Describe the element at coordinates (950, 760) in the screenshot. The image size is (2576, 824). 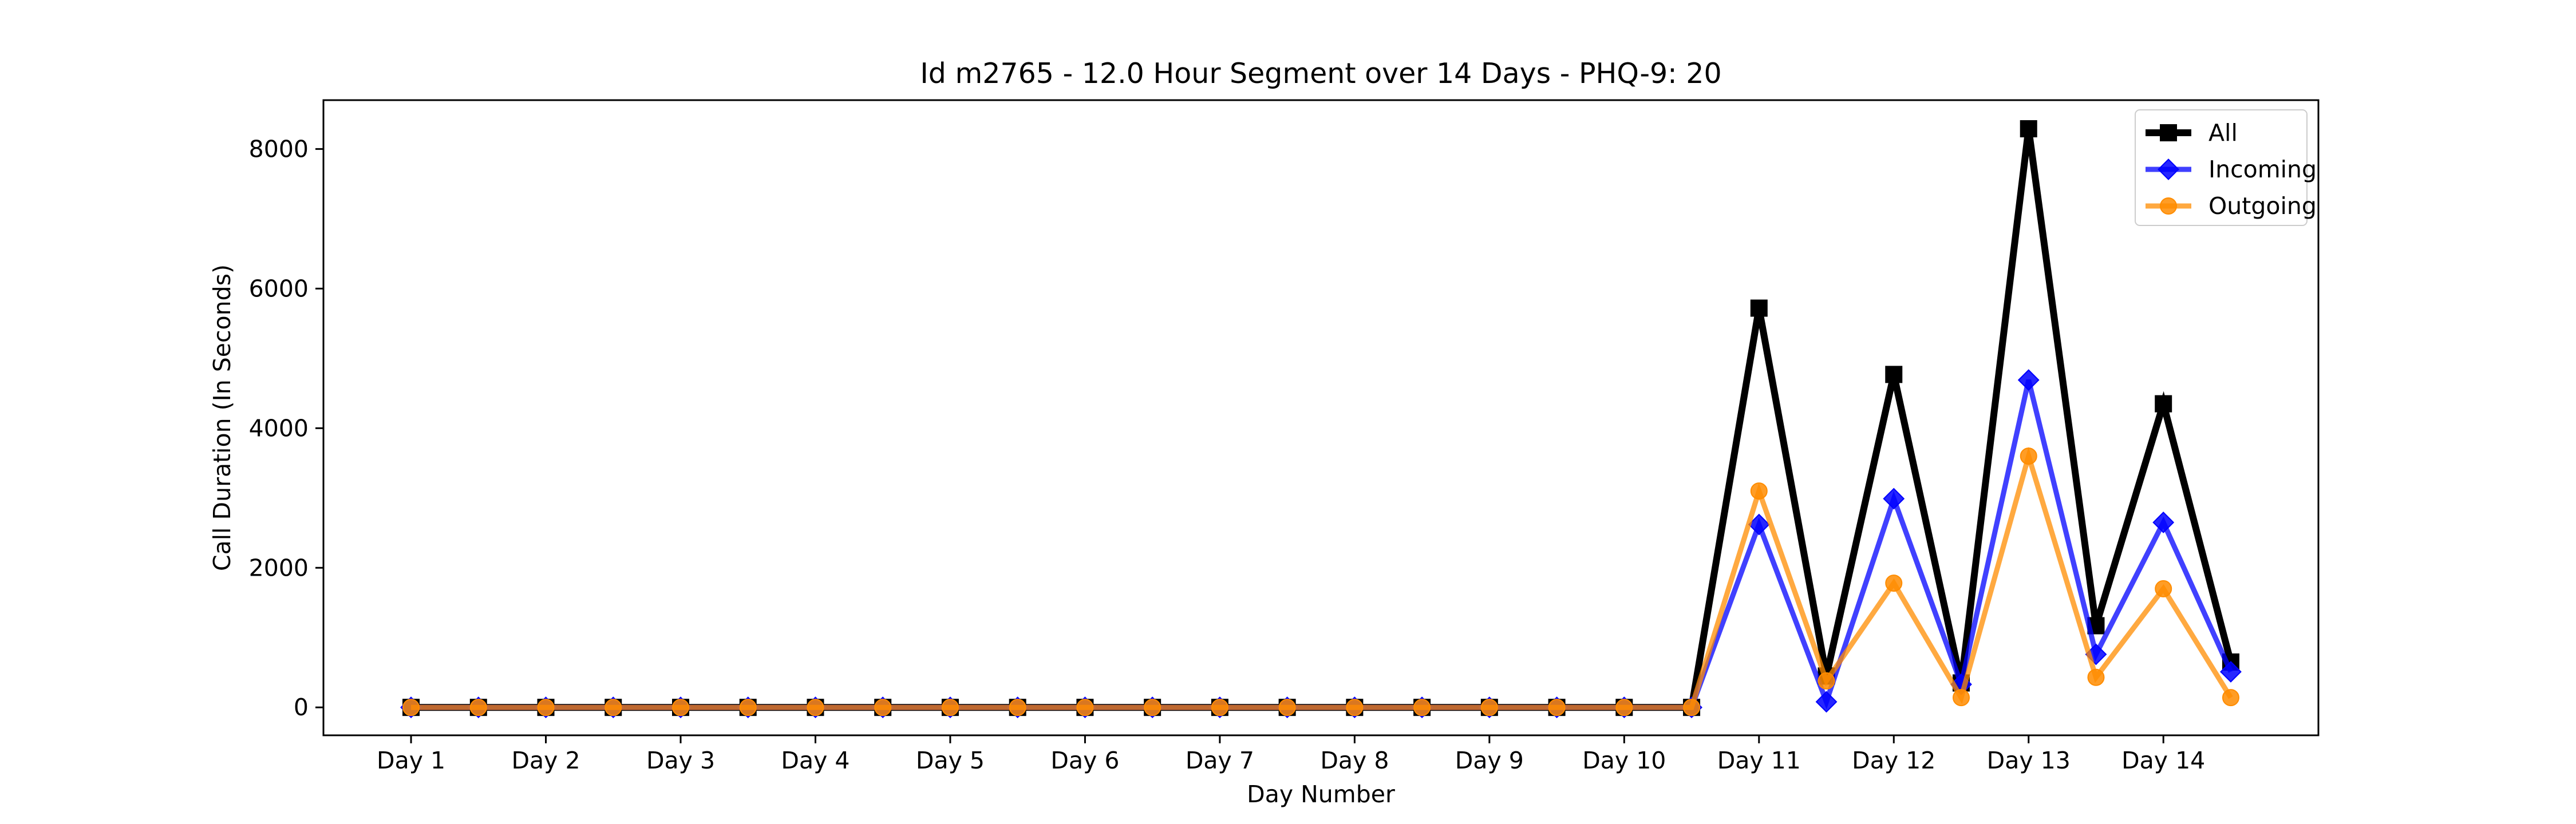
I see `x-tick-label: Day 5` at that location.